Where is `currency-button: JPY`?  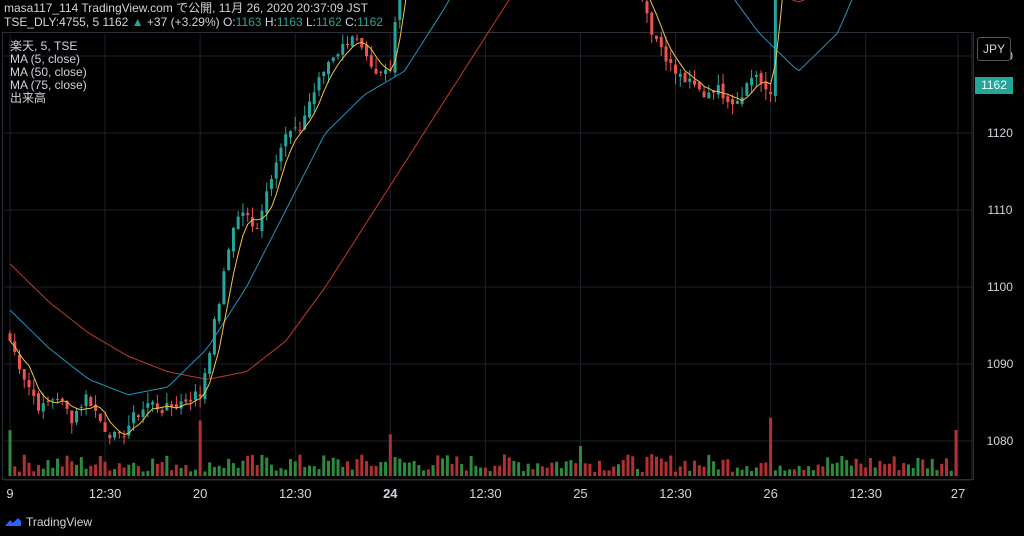 currency-button: JPY is located at coordinates (994, 49).